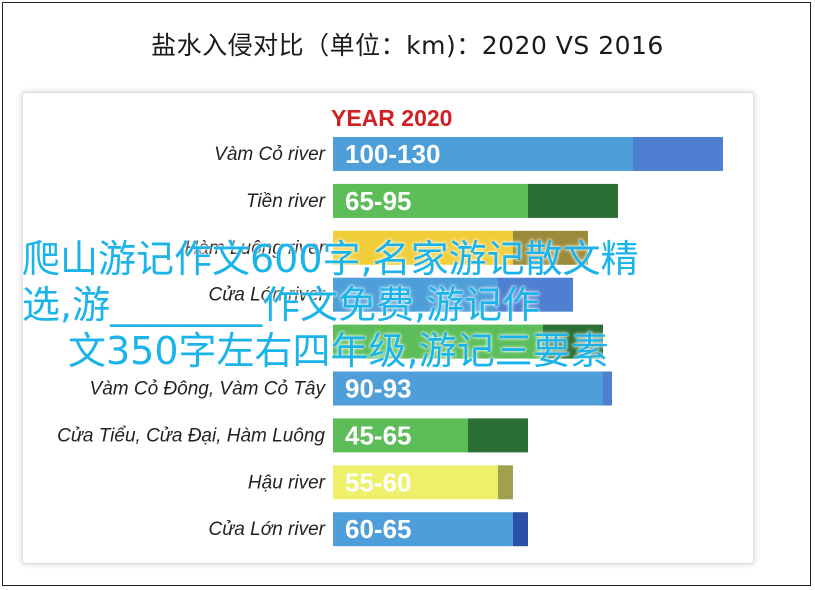  I want to click on overlay-text-line1: 爬山游记作文600字,名家游记散文精, so click(330, 259).